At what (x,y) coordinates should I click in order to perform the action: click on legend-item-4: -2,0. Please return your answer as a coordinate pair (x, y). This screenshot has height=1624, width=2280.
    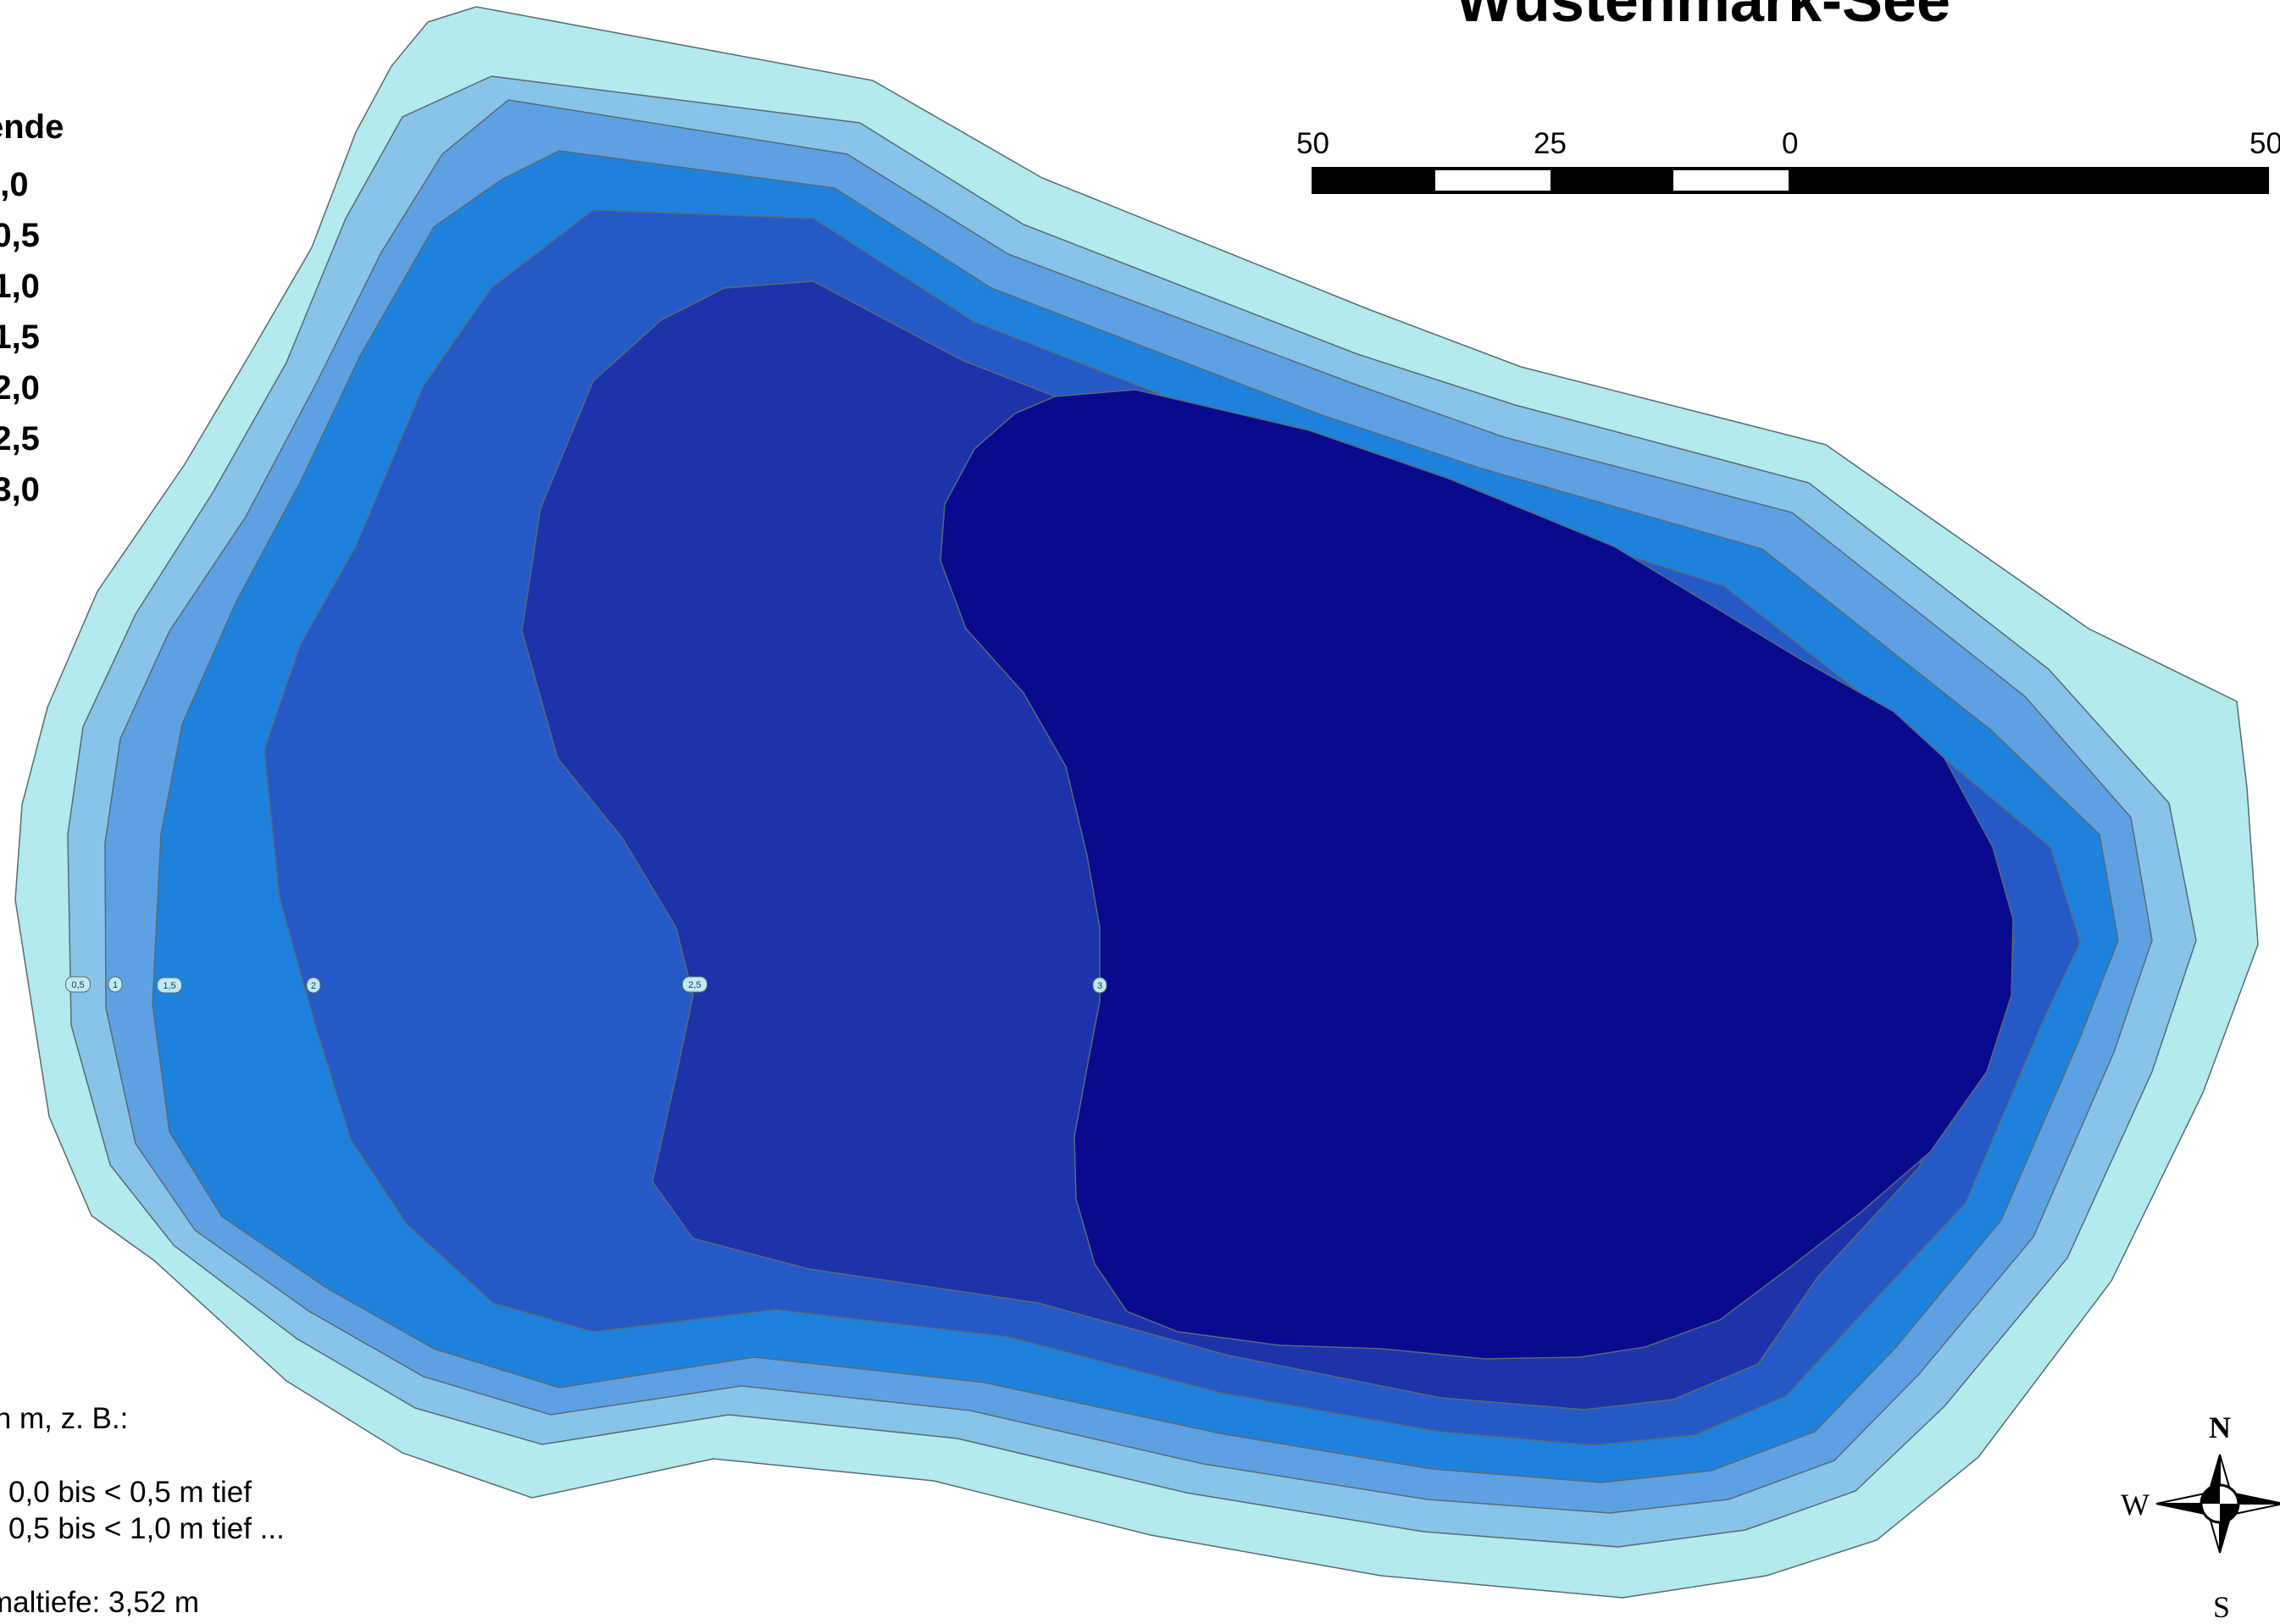
    Looking at the image, I should click on (20, 388).